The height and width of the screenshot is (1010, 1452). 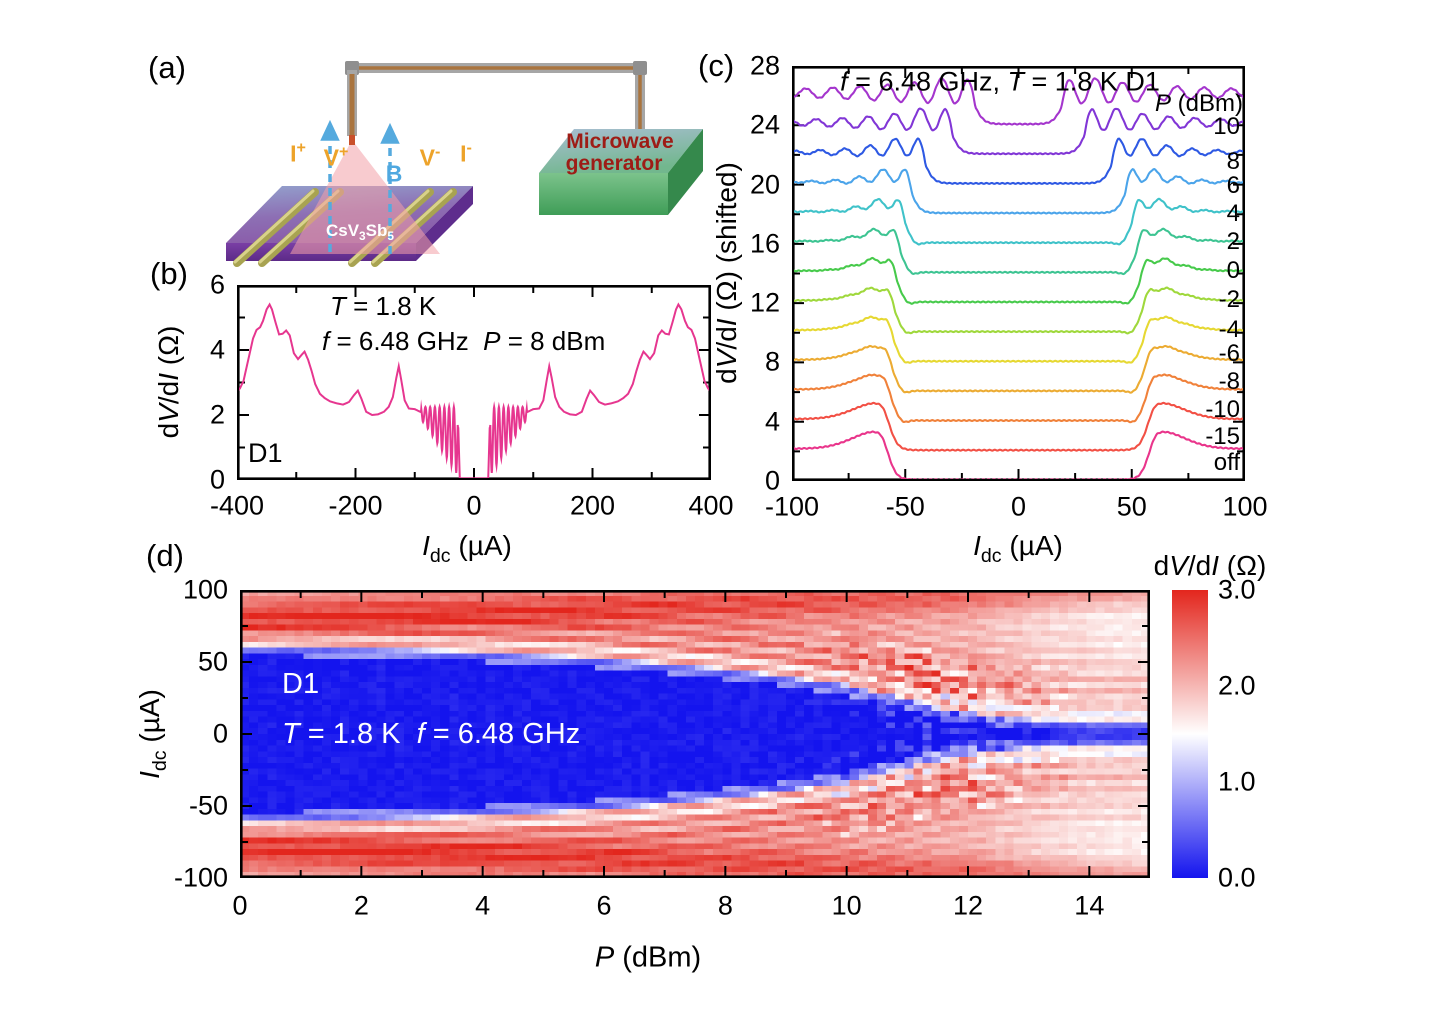 I want to click on panel-c-x-axis-title: Idc (µA), so click(x=1018, y=548).